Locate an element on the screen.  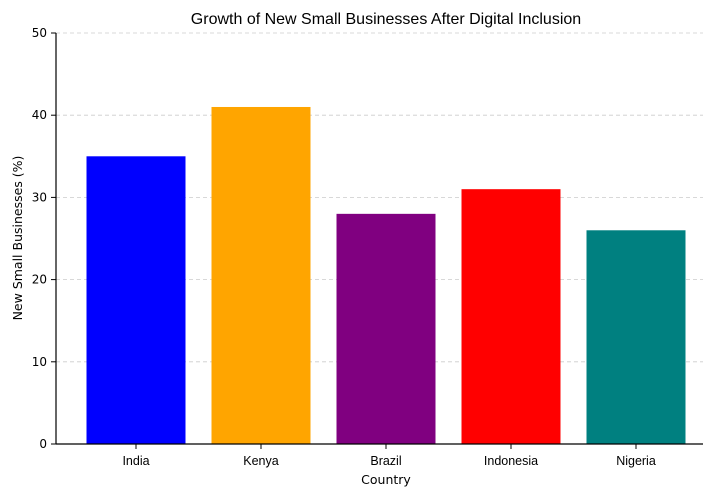
y-tick-label: 0 is located at coordinates (43, 444).